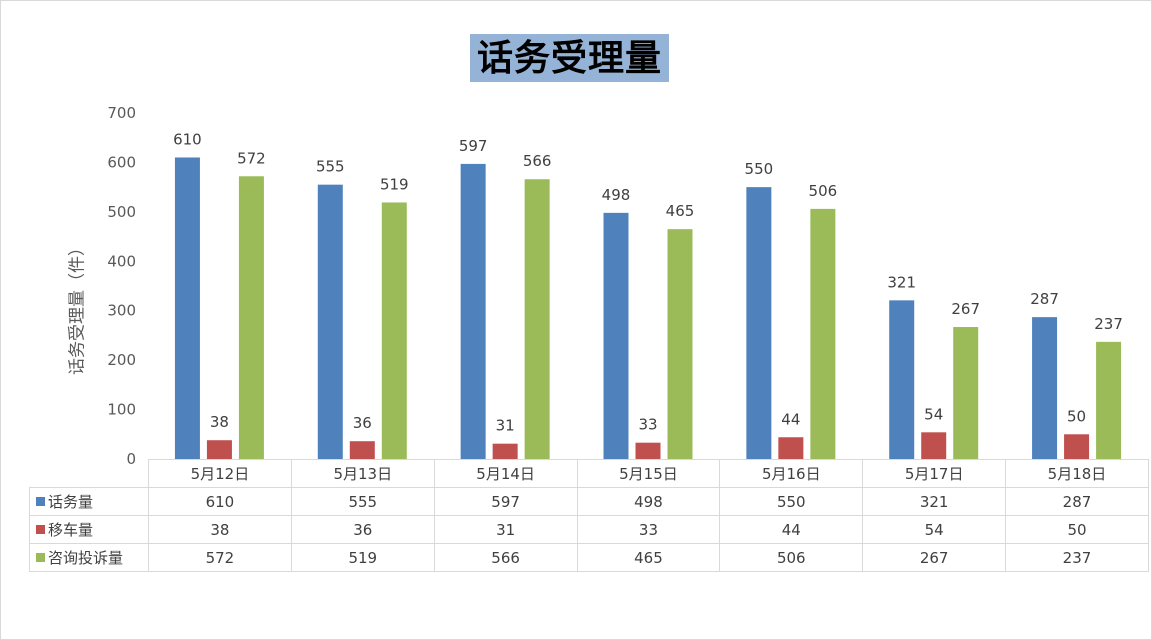 The height and width of the screenshot is (640, 1152). What do you see at coordinates (121, 162) in the screenshot?
I see `y-tick-label: 600` at bounding box center [121, 162].